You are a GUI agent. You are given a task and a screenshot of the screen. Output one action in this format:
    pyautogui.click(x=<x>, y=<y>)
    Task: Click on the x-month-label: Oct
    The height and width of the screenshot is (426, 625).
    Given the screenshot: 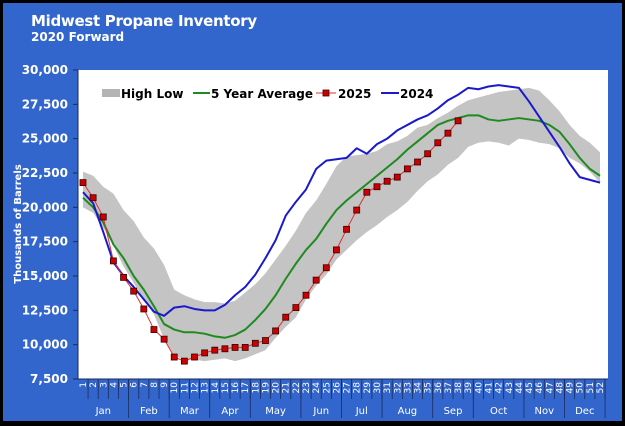 What is the action you would take?
    pyautogui.click(x=498, y=411)
    